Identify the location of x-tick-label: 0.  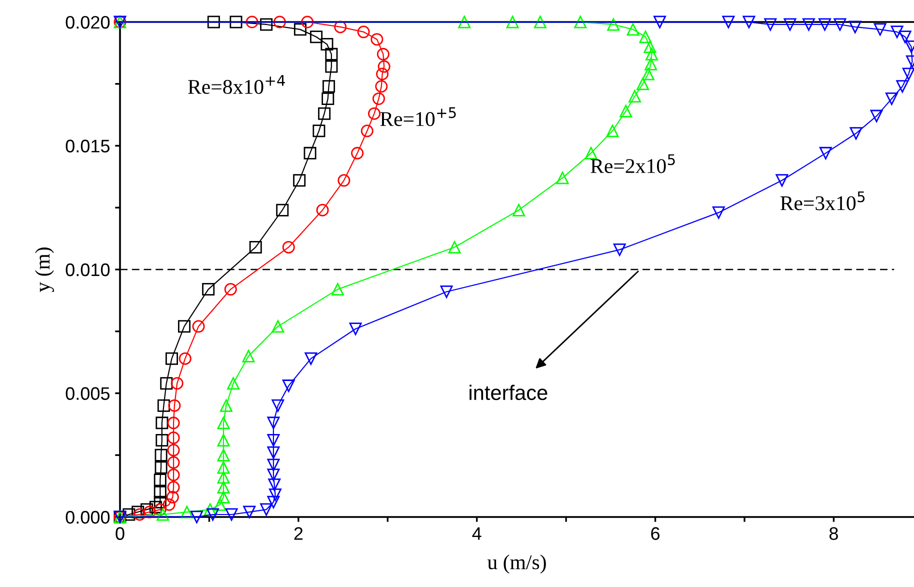
(120, 533).